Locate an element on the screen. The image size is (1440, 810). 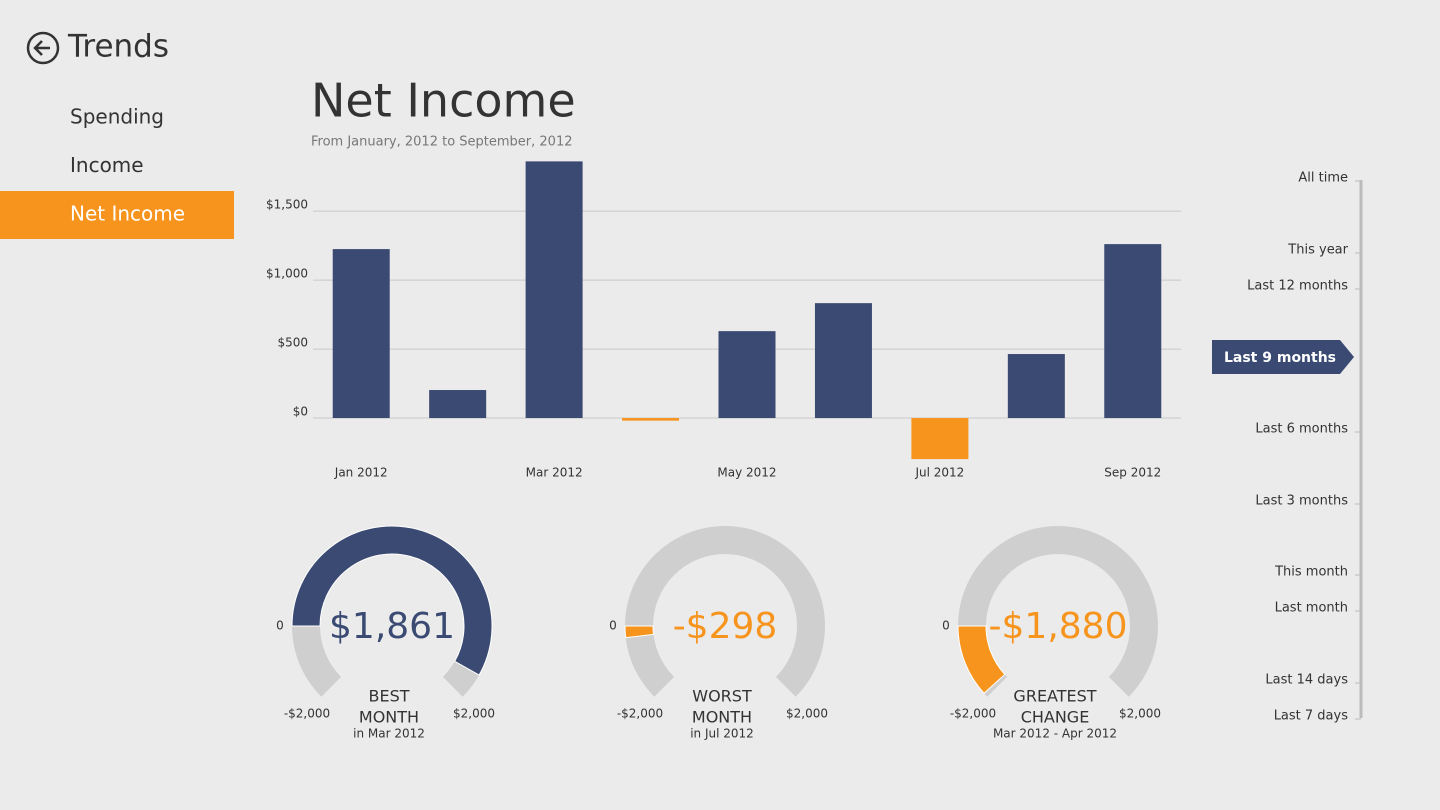
range-option: Last 14 days is located at coordinates (1306, 680).